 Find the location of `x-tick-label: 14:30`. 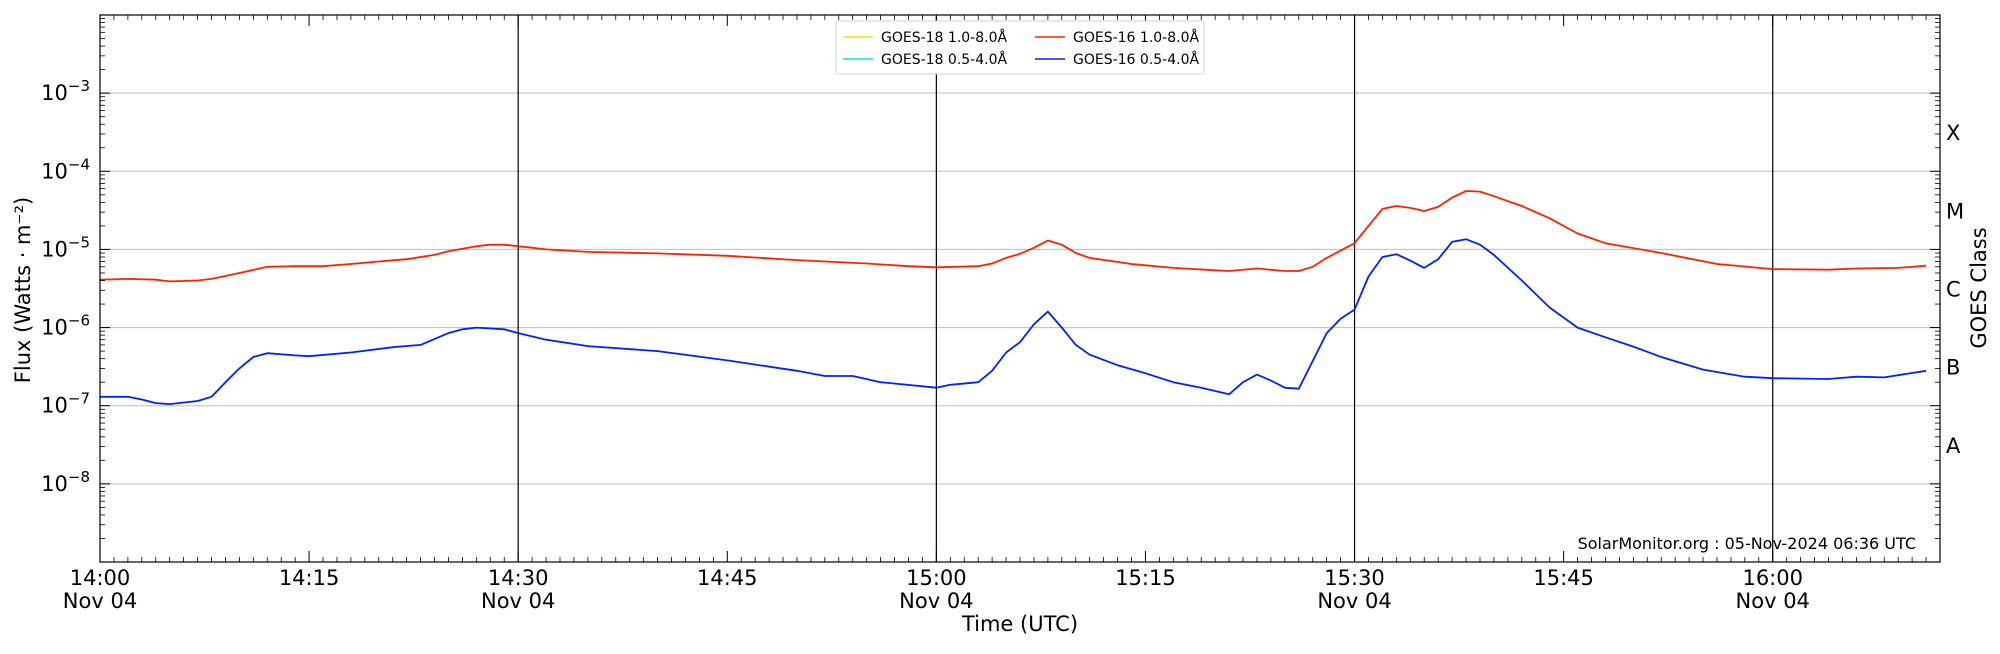

x-tick-label: 14:30 is located at coordinates (518, 578).